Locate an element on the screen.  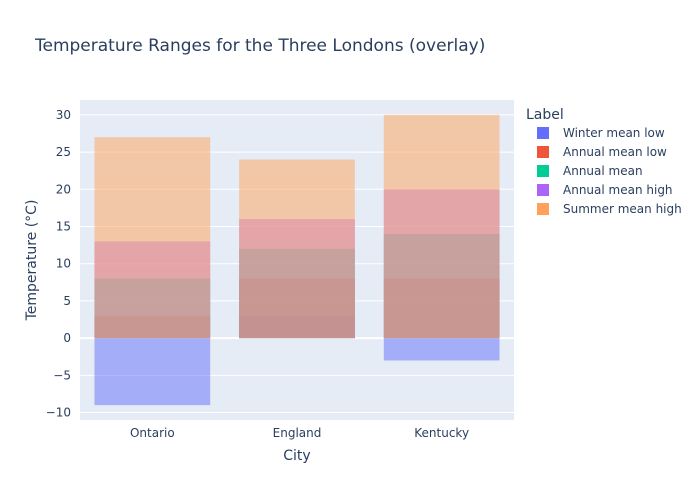
y-tick-label: 30 is located at coordinates (63, 115).